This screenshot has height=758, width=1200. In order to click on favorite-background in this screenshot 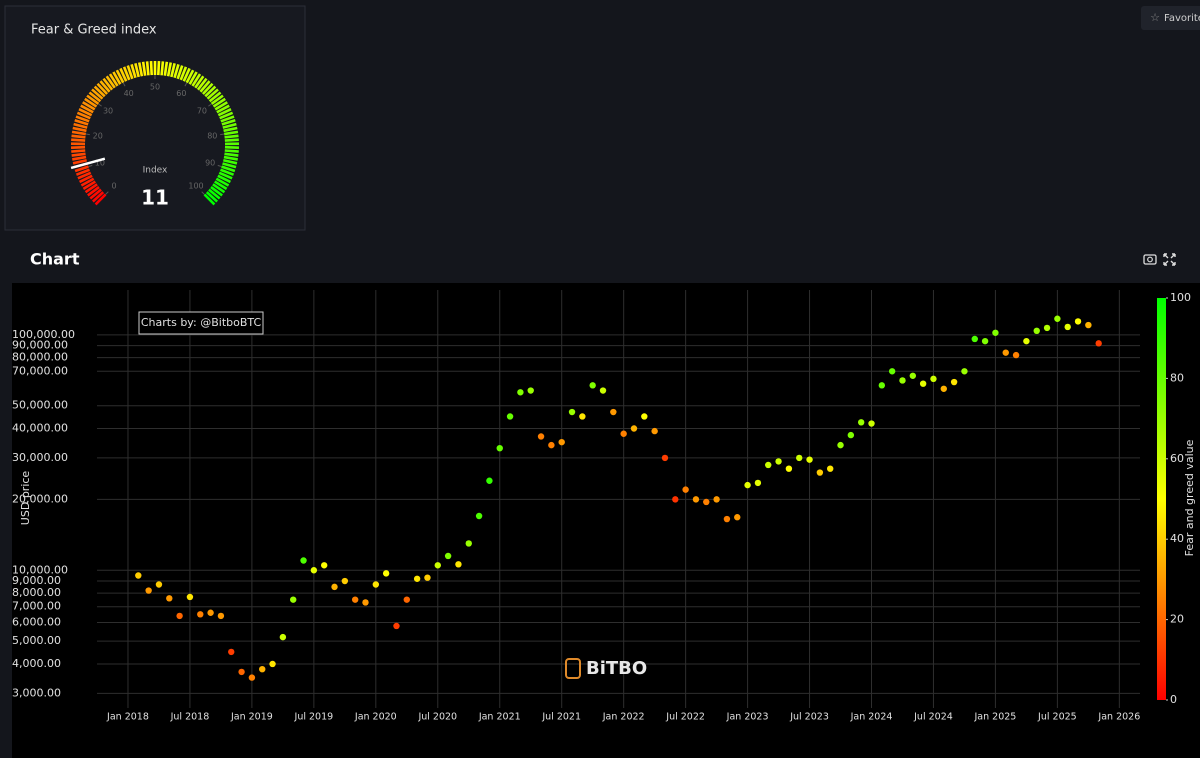, I will do `click(1170, 18)`.